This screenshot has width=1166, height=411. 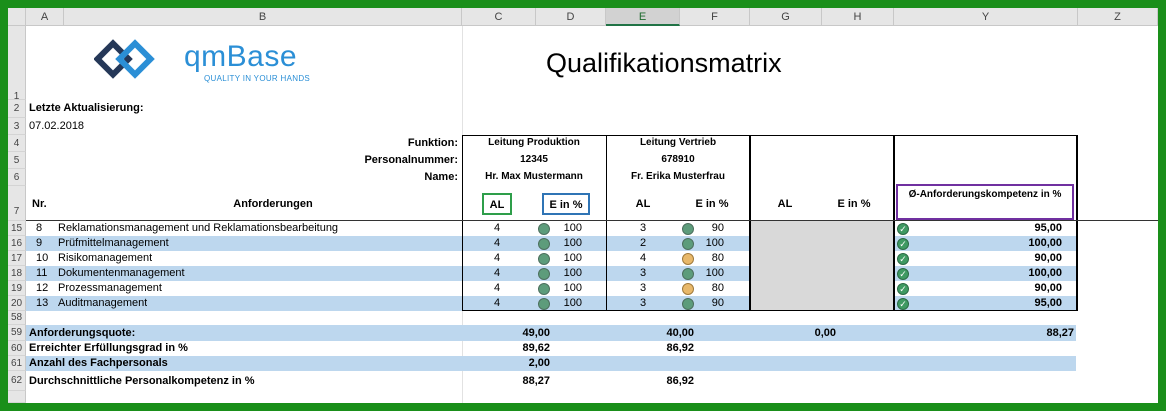 What do you see at coordinates (566, 204) in the screenshot?
I see `e-header-person-1: E in %` at bounding box center [566, 204].